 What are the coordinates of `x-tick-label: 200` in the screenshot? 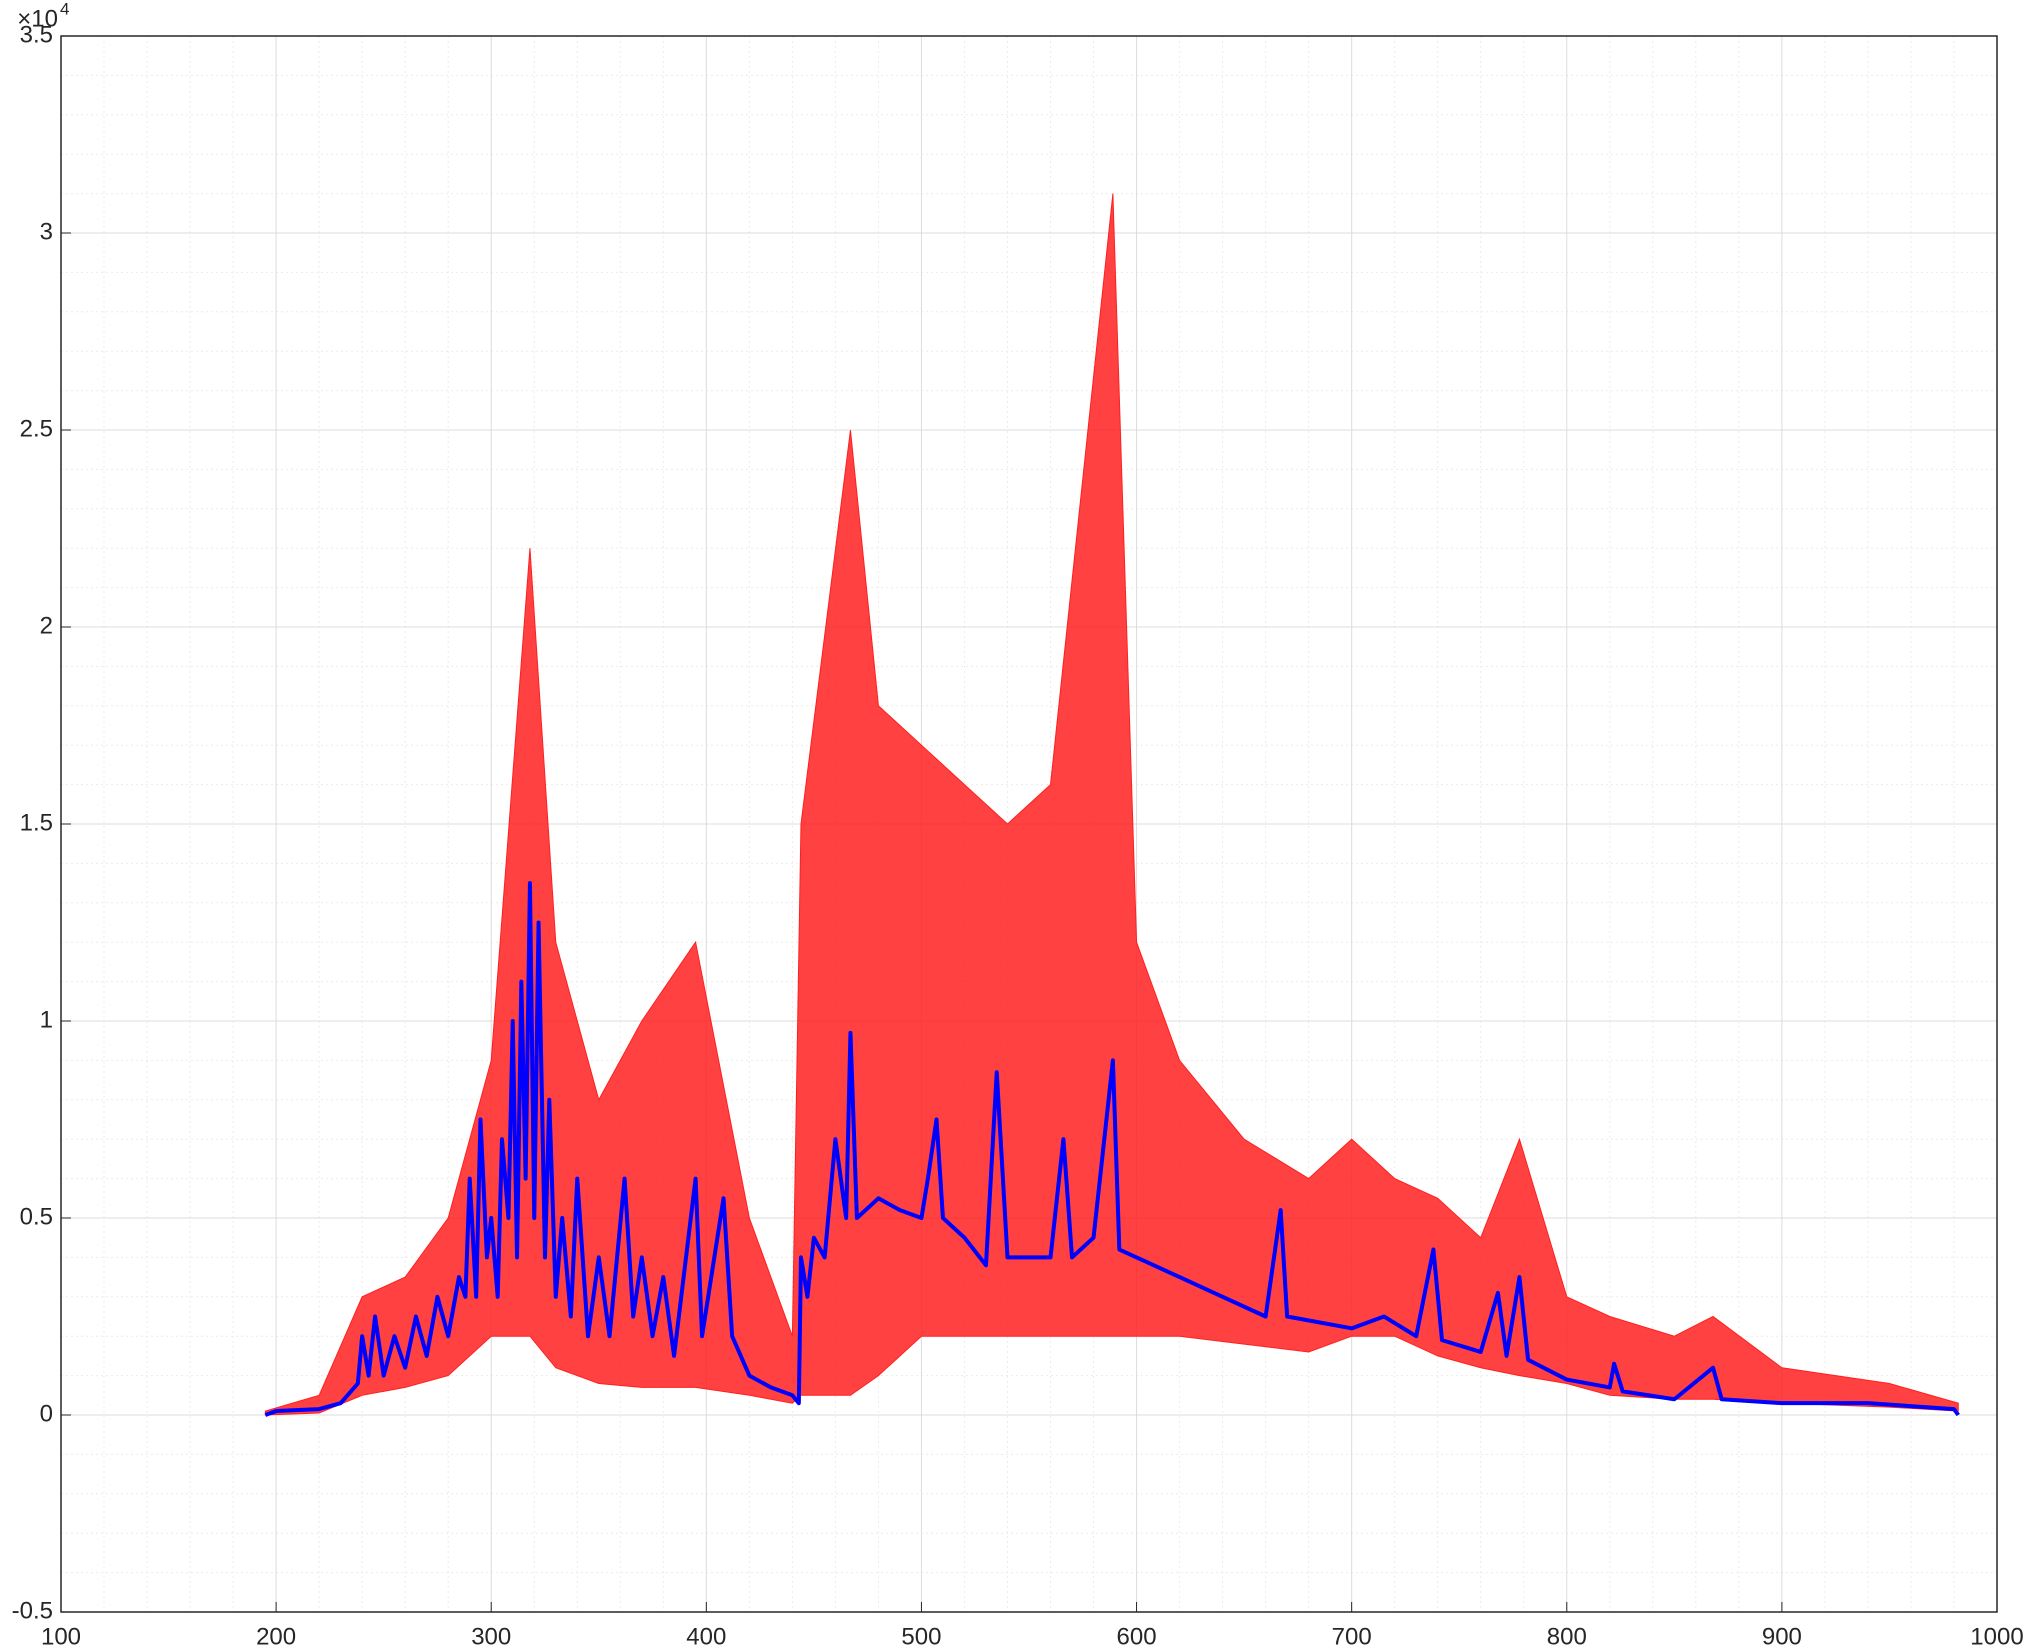 It's located at (276, 1636).